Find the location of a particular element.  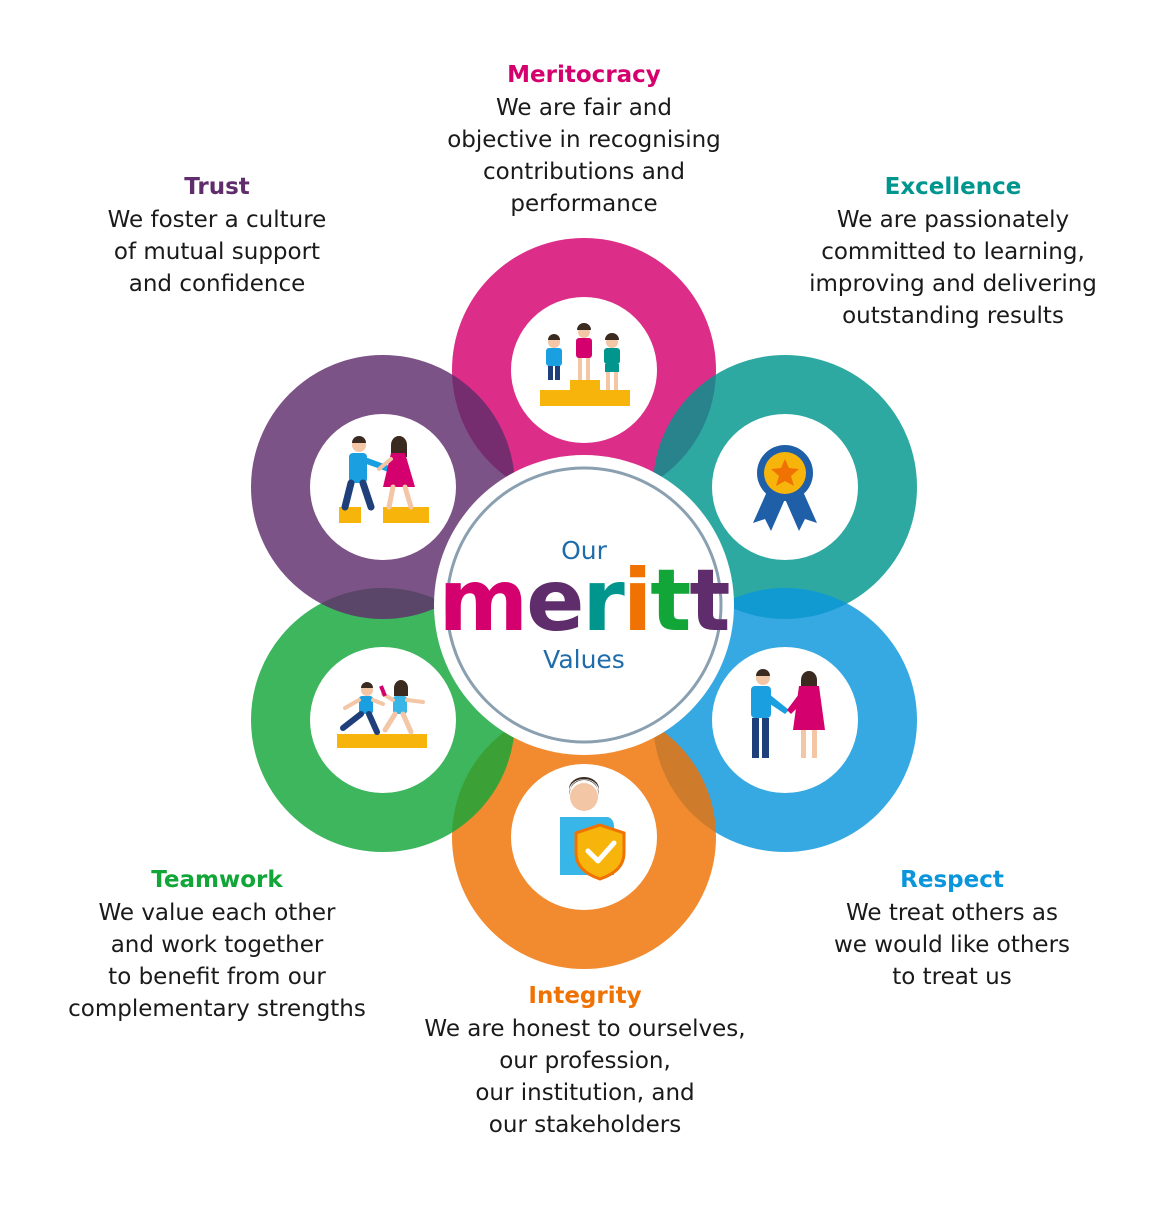

center-circle-bg is located at coordinates (584, 605).